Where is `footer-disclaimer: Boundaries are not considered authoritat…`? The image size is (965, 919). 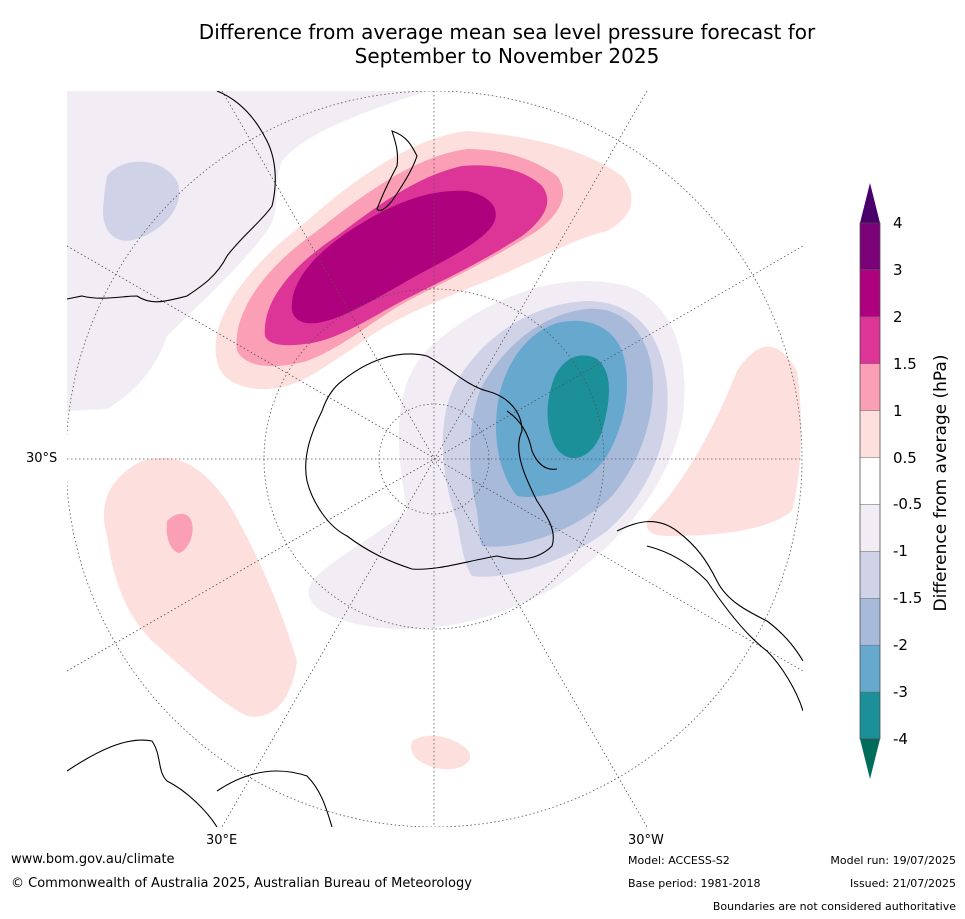
footer-disclaimer: Boundaries are not considered authoritat… is located at coordinates (834, 906).